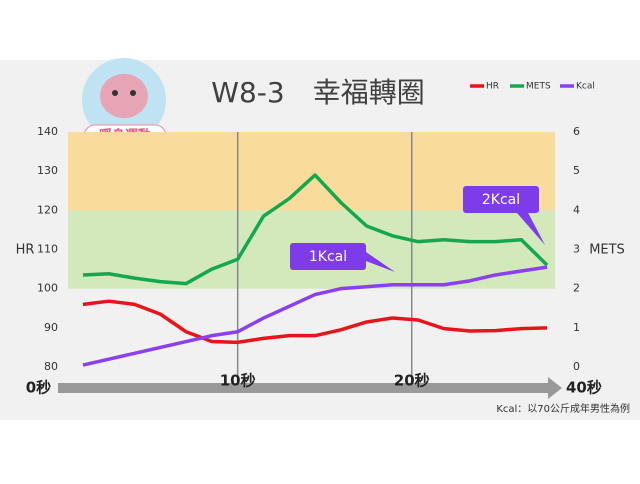 The width and height of the screenshot is (640, 484). Describe the element at coordinates (47, 170) in the screenshot. I see `y-tick-label: 130` at that location.